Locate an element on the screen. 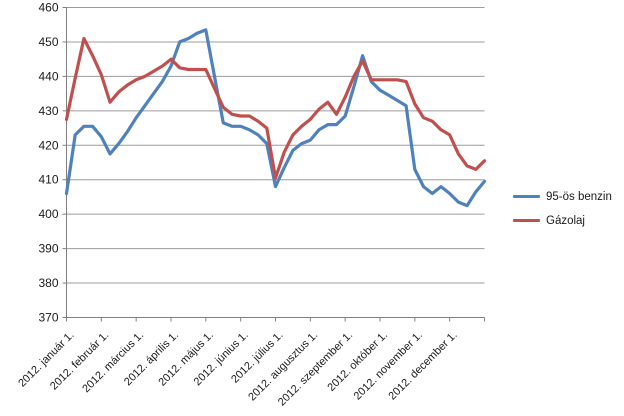  legend-item-gazolaj: Gázolaj is located at coordinates (562, 220).